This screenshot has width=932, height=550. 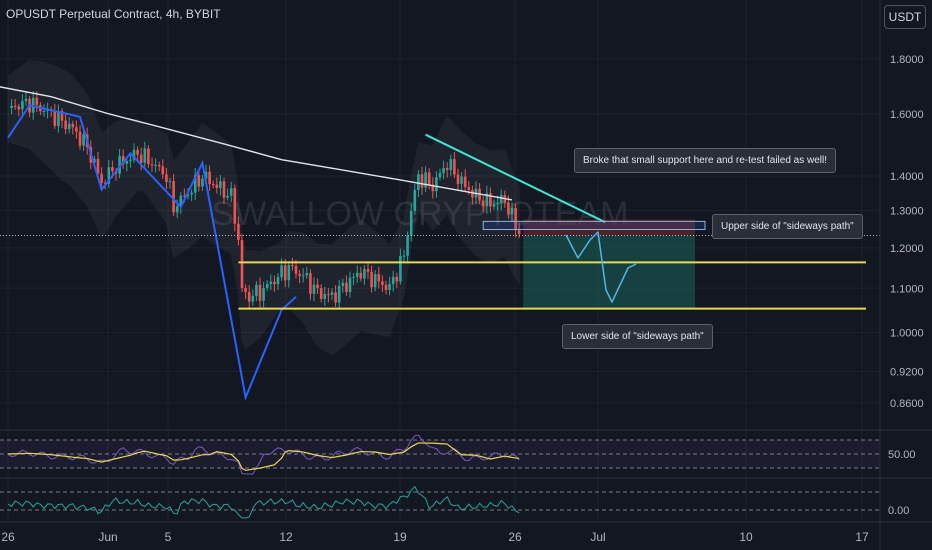 I want to click on rsi-line, so click(x=263, y=454).